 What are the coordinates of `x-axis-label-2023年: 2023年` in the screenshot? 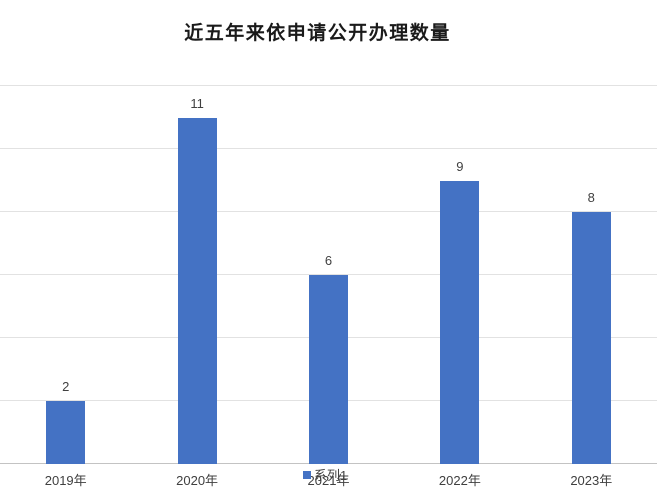 It's located at (591, 480).